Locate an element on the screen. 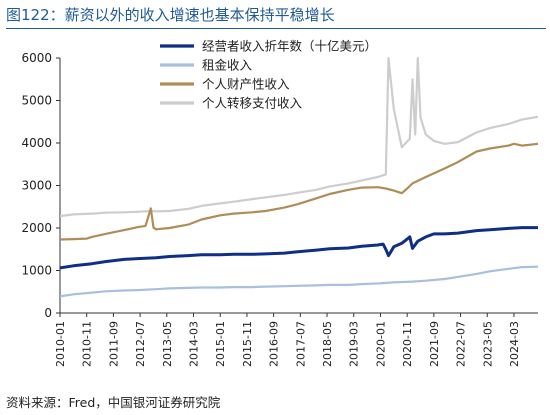 The image size is (550, 415). x-tick-label: 2020-01 is located at coordinates (380, 344).